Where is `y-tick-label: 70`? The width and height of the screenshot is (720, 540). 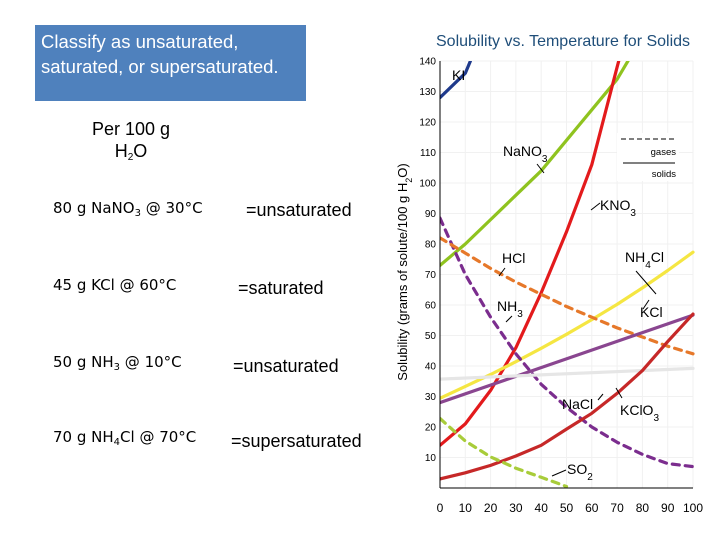
y-tick-label: 70 is located at coordinates (431, 275).